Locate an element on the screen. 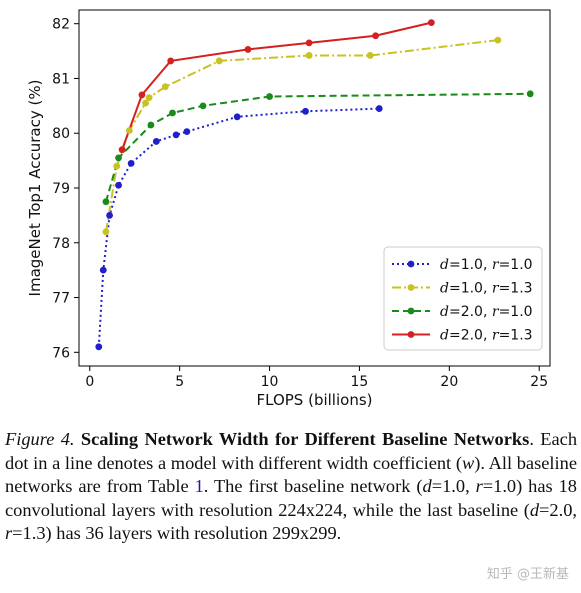 The image size is (581, 593). y-axis-title: ImageNet Top1 Accuracy (%) is located at coordinates (35, 188).